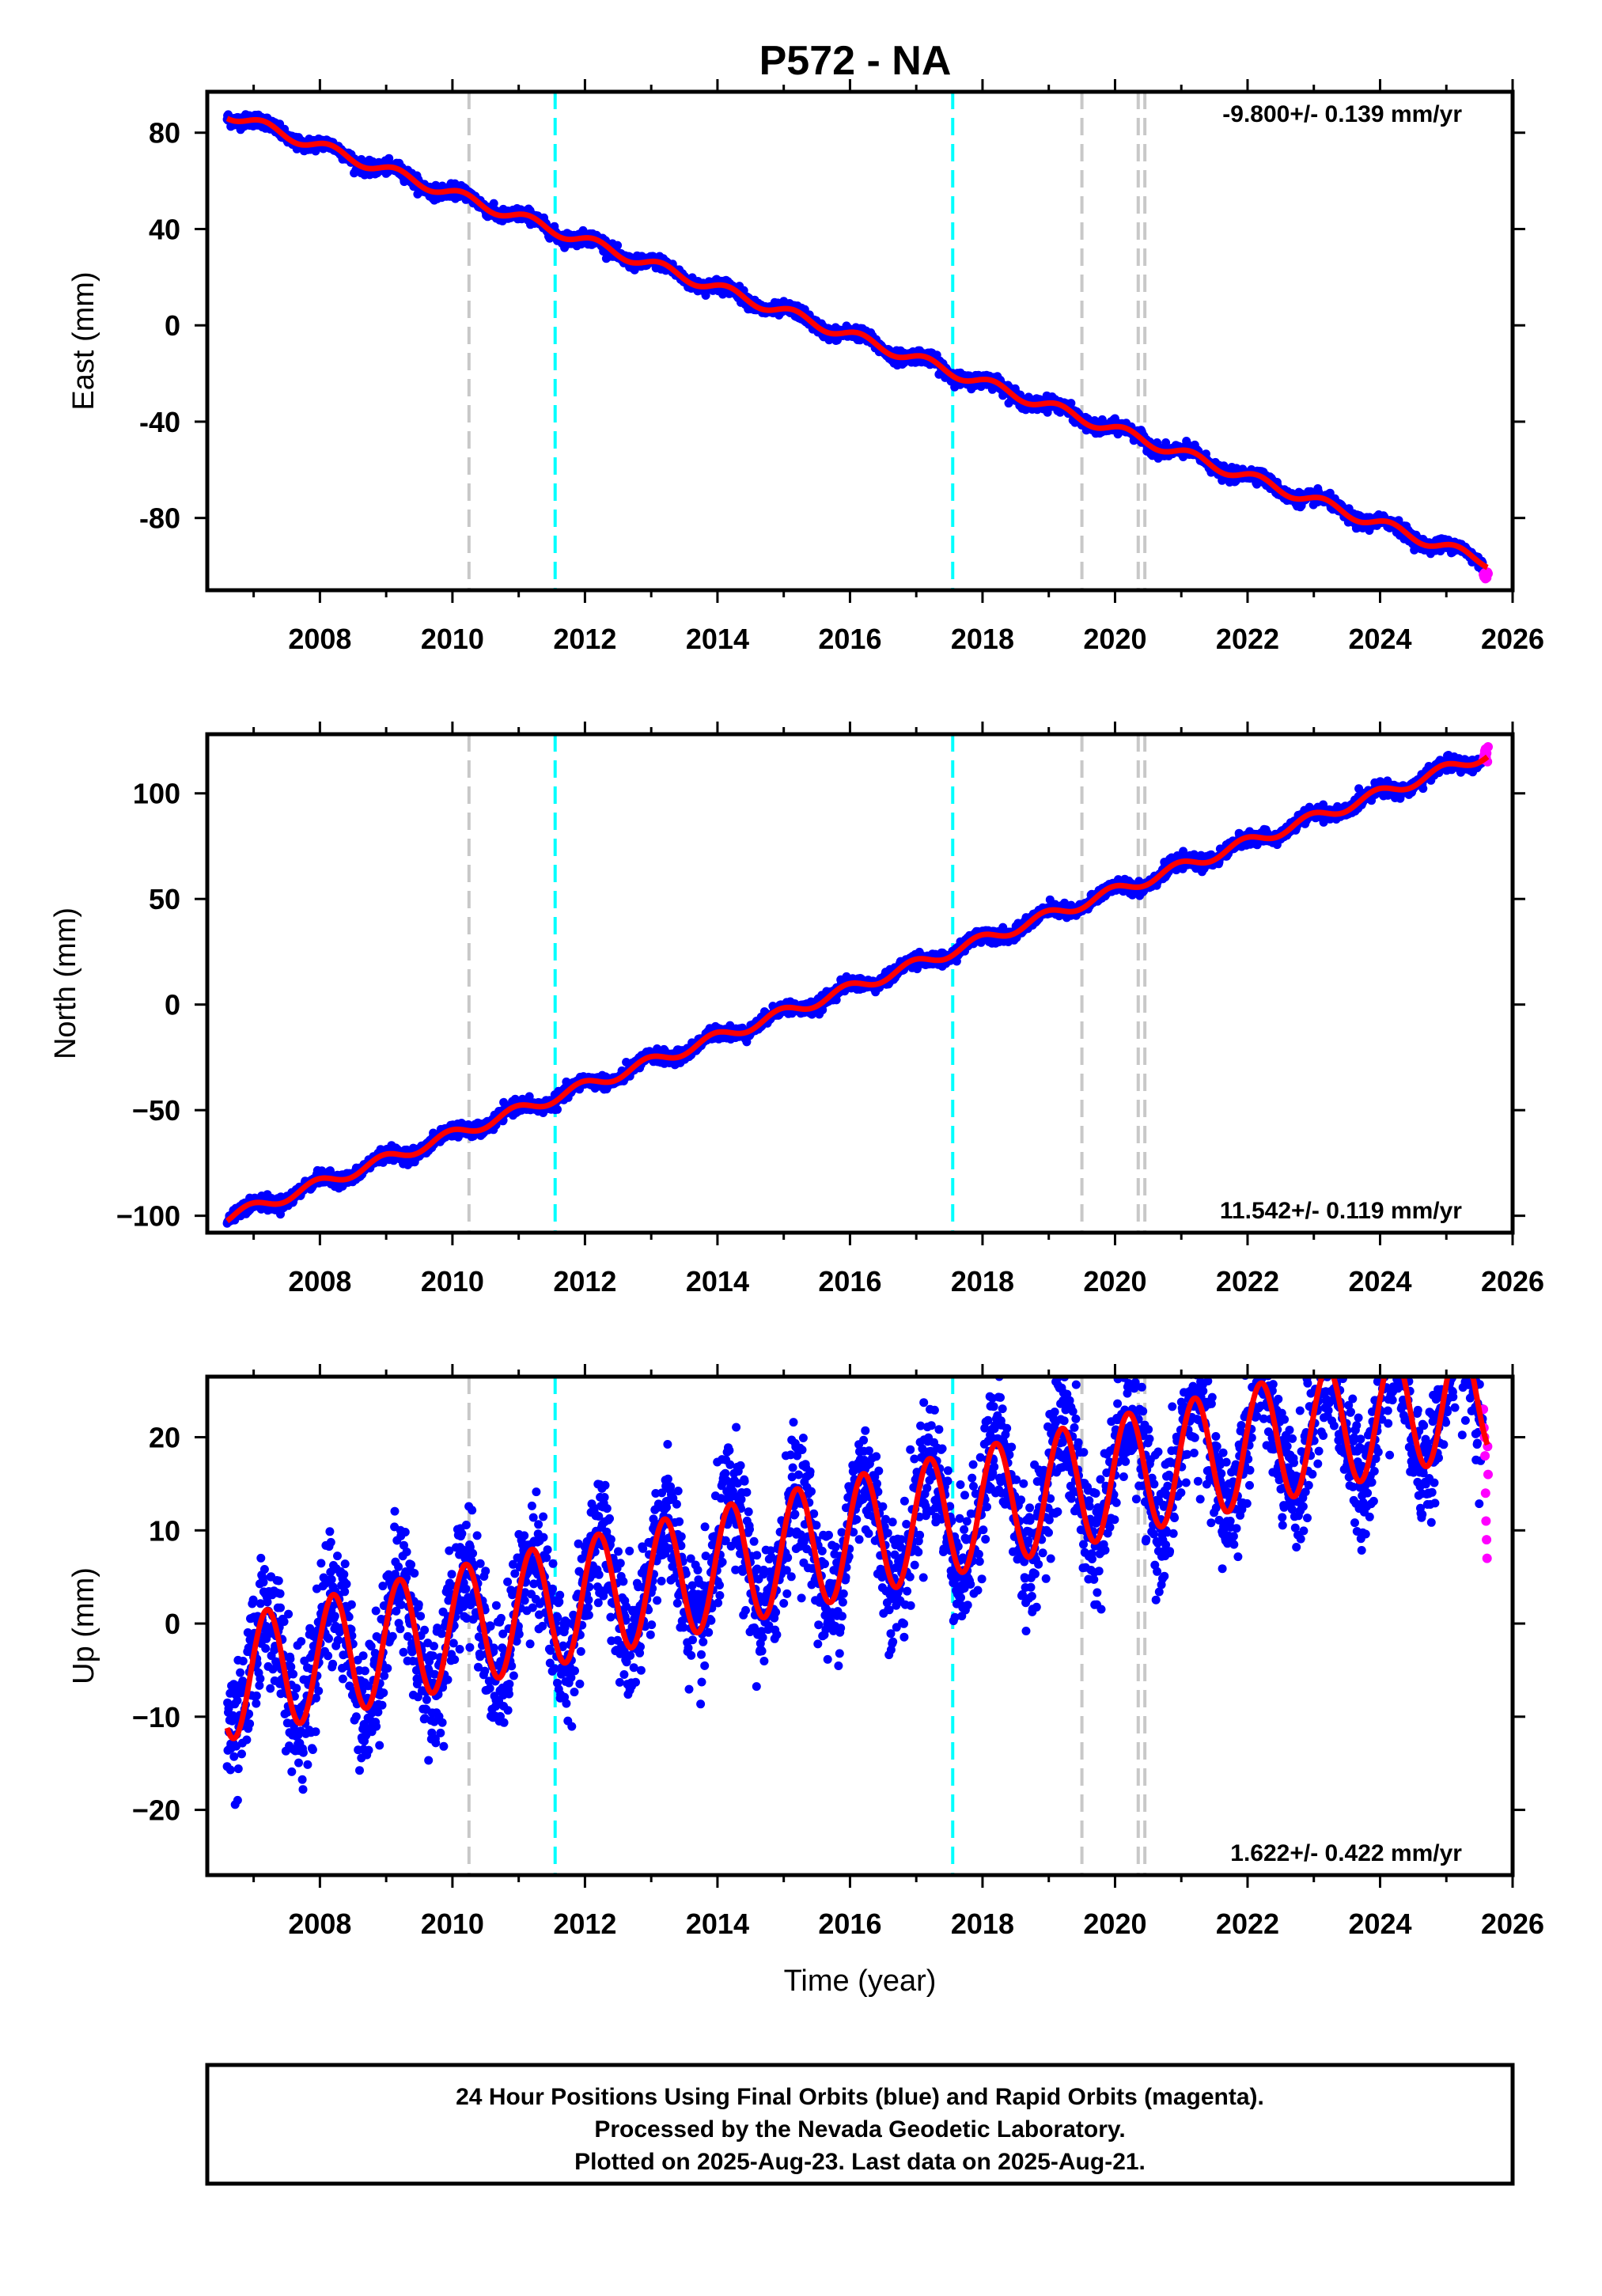 The width and height of the screenshot is (1602, 2296). Describe the element at coordinates (1488, 573) in the screenshot. I see `east-rapid-point` at that location.